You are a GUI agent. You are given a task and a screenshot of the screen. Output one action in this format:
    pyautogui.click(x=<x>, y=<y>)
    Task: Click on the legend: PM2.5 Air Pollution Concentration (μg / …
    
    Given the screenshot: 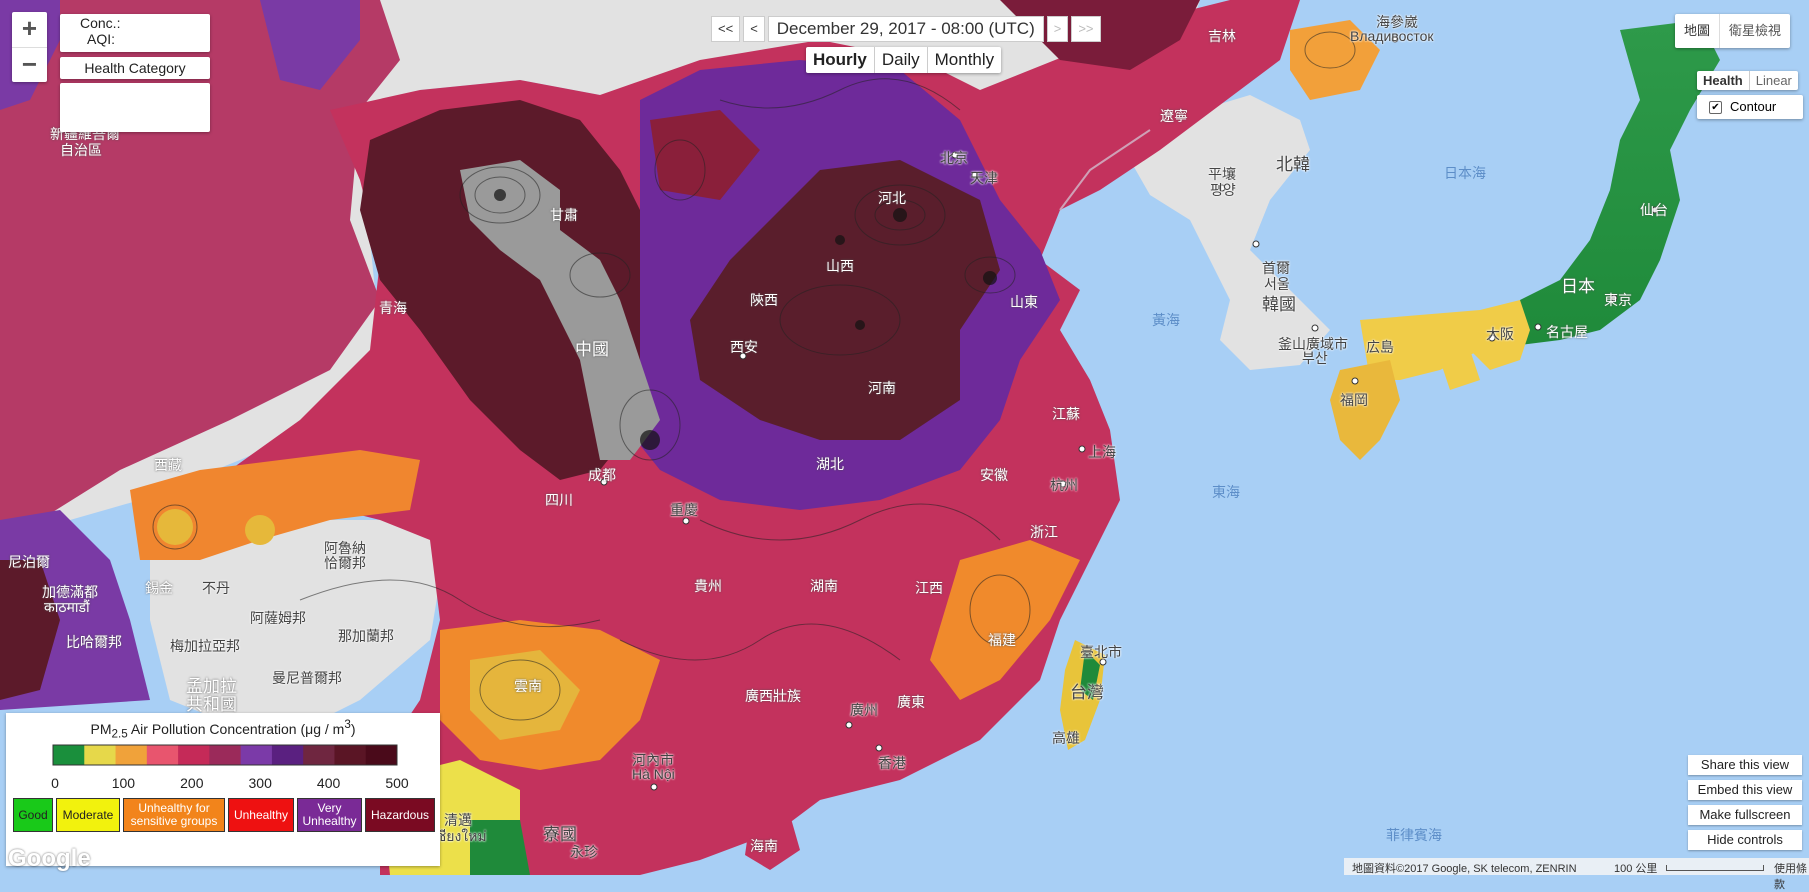 What is the action you would take?
    pyautogui.click(x=223, y=789)
    